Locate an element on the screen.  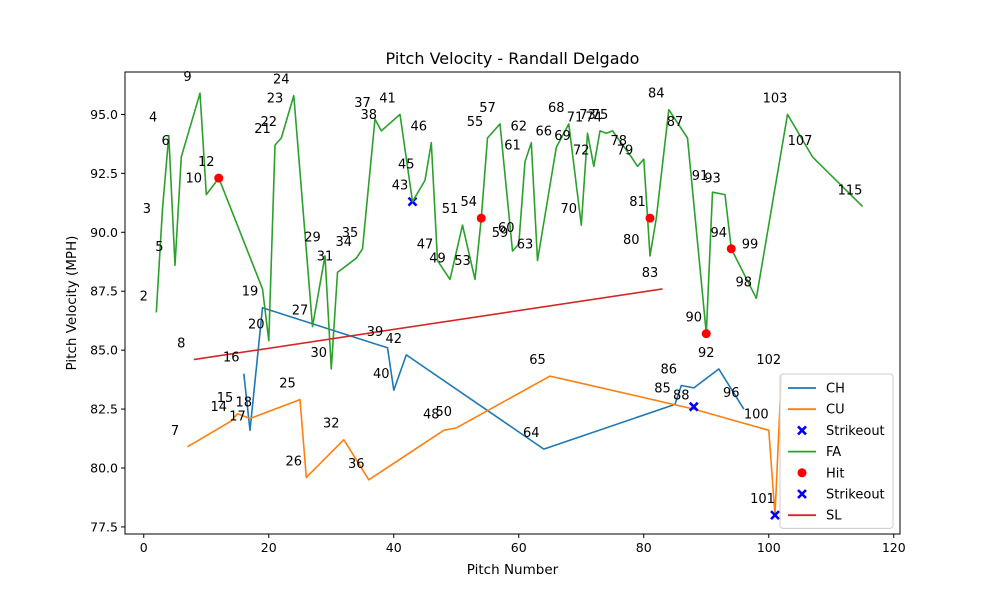
pitch-number-label: 34 is located at coordinates (343, 242).